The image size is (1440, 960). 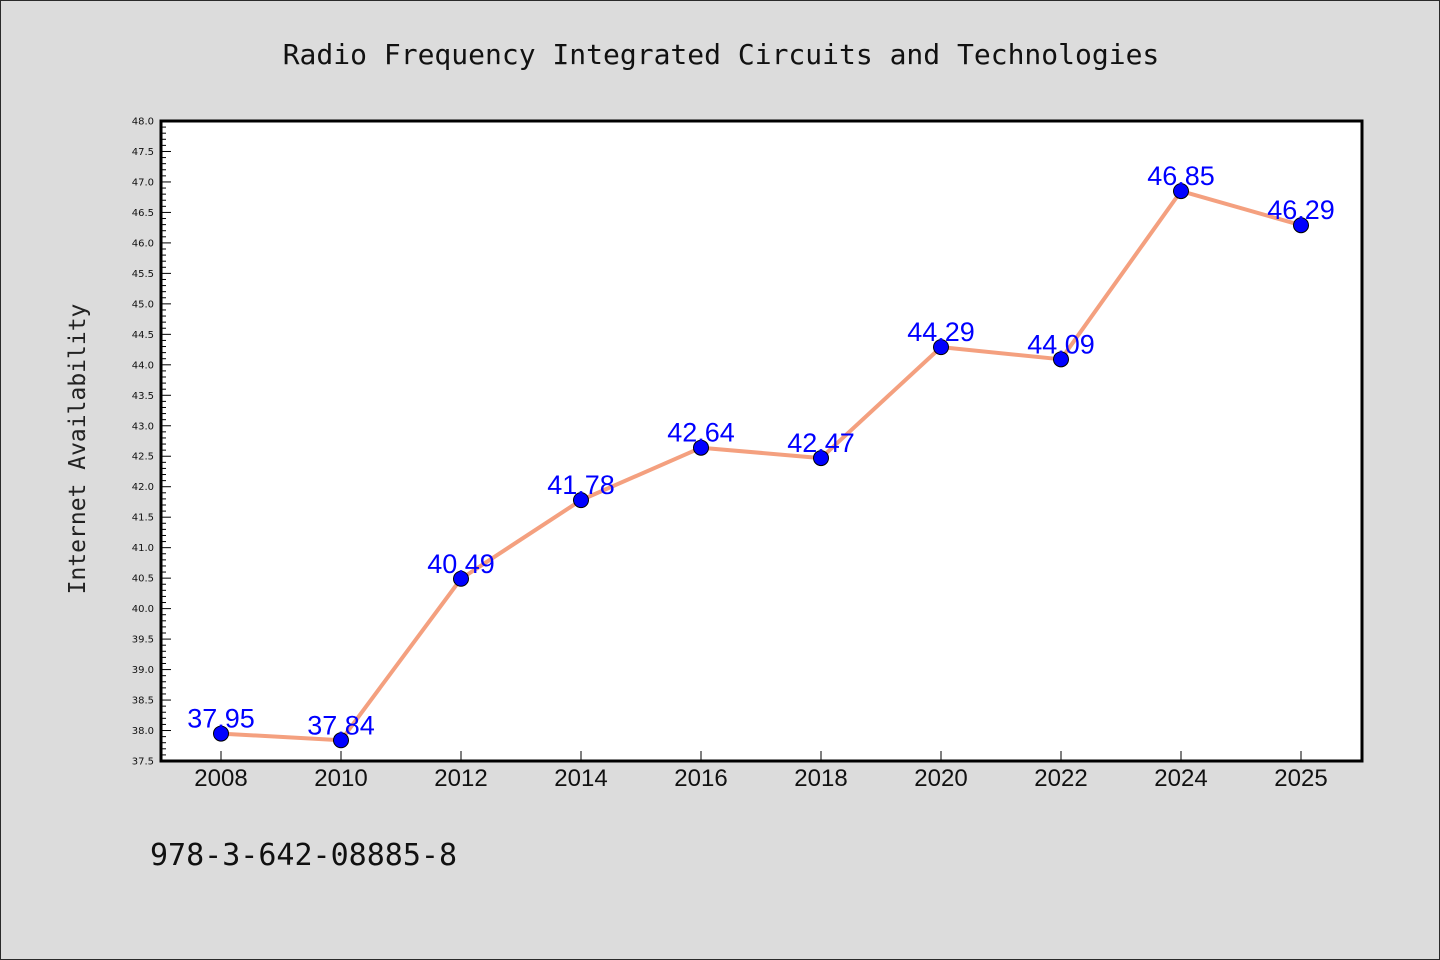 I want to click on y-tick-label: 45.5, so click(x=143, y=274).